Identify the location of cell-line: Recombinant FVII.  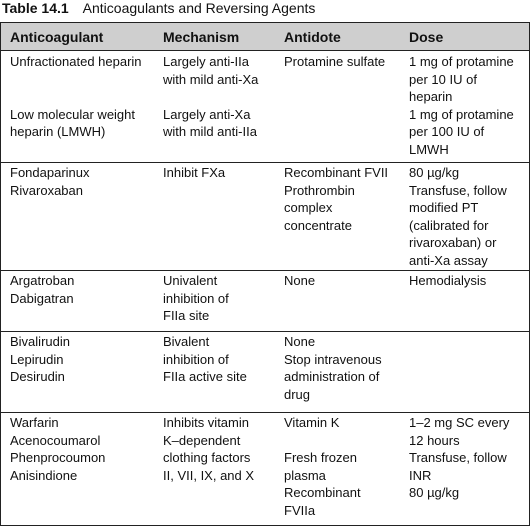
(336, 172).